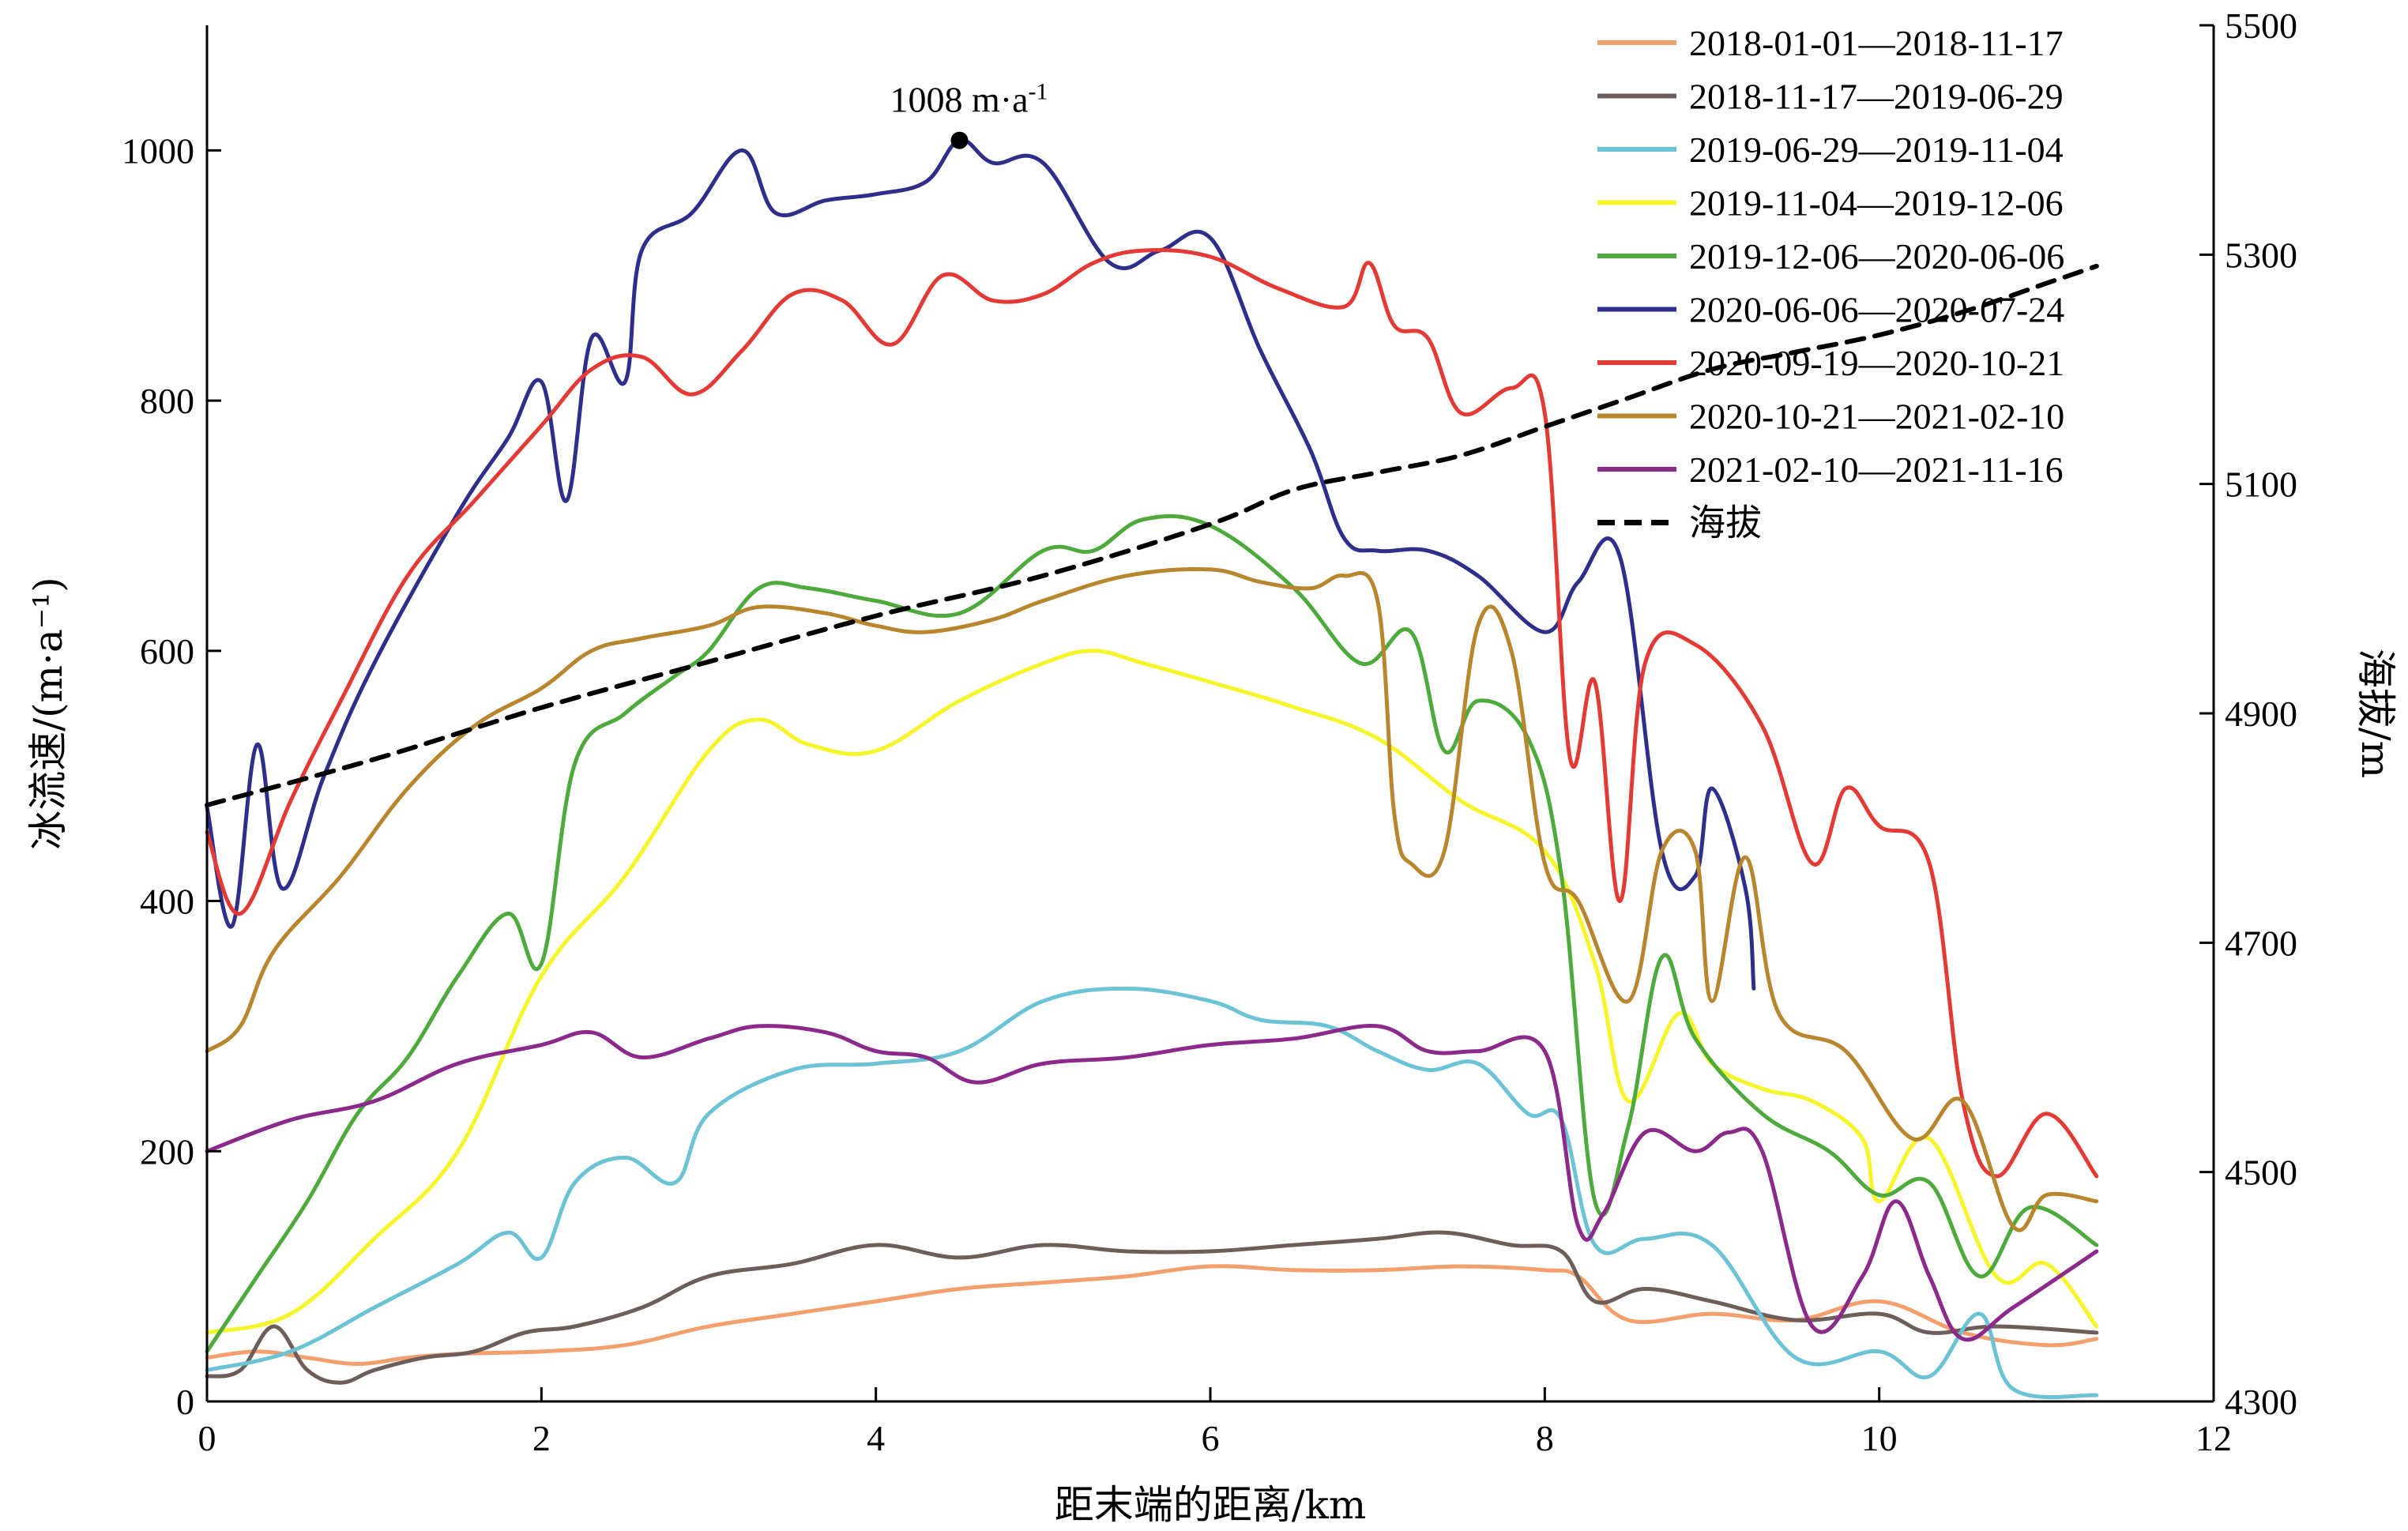 The height and width of the screenshot is (1531, 2408). What do you see at coordinates (2261, 714) in the screenshot?
I see `y-right-tick-label: 4900` at bounding box center [2261, 714].